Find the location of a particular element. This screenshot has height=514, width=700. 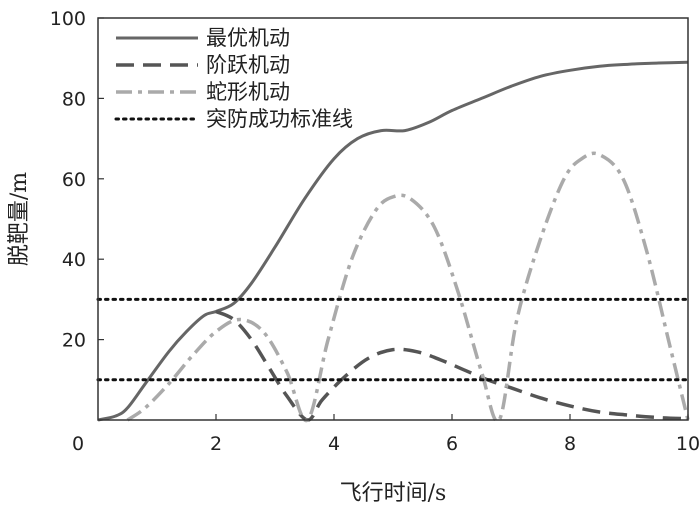

y-tick-label: 100 is located at coordinates (68, 19).